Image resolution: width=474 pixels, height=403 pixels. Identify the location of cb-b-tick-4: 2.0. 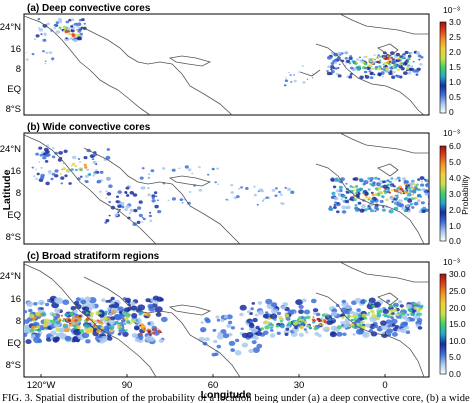
(455, 210).